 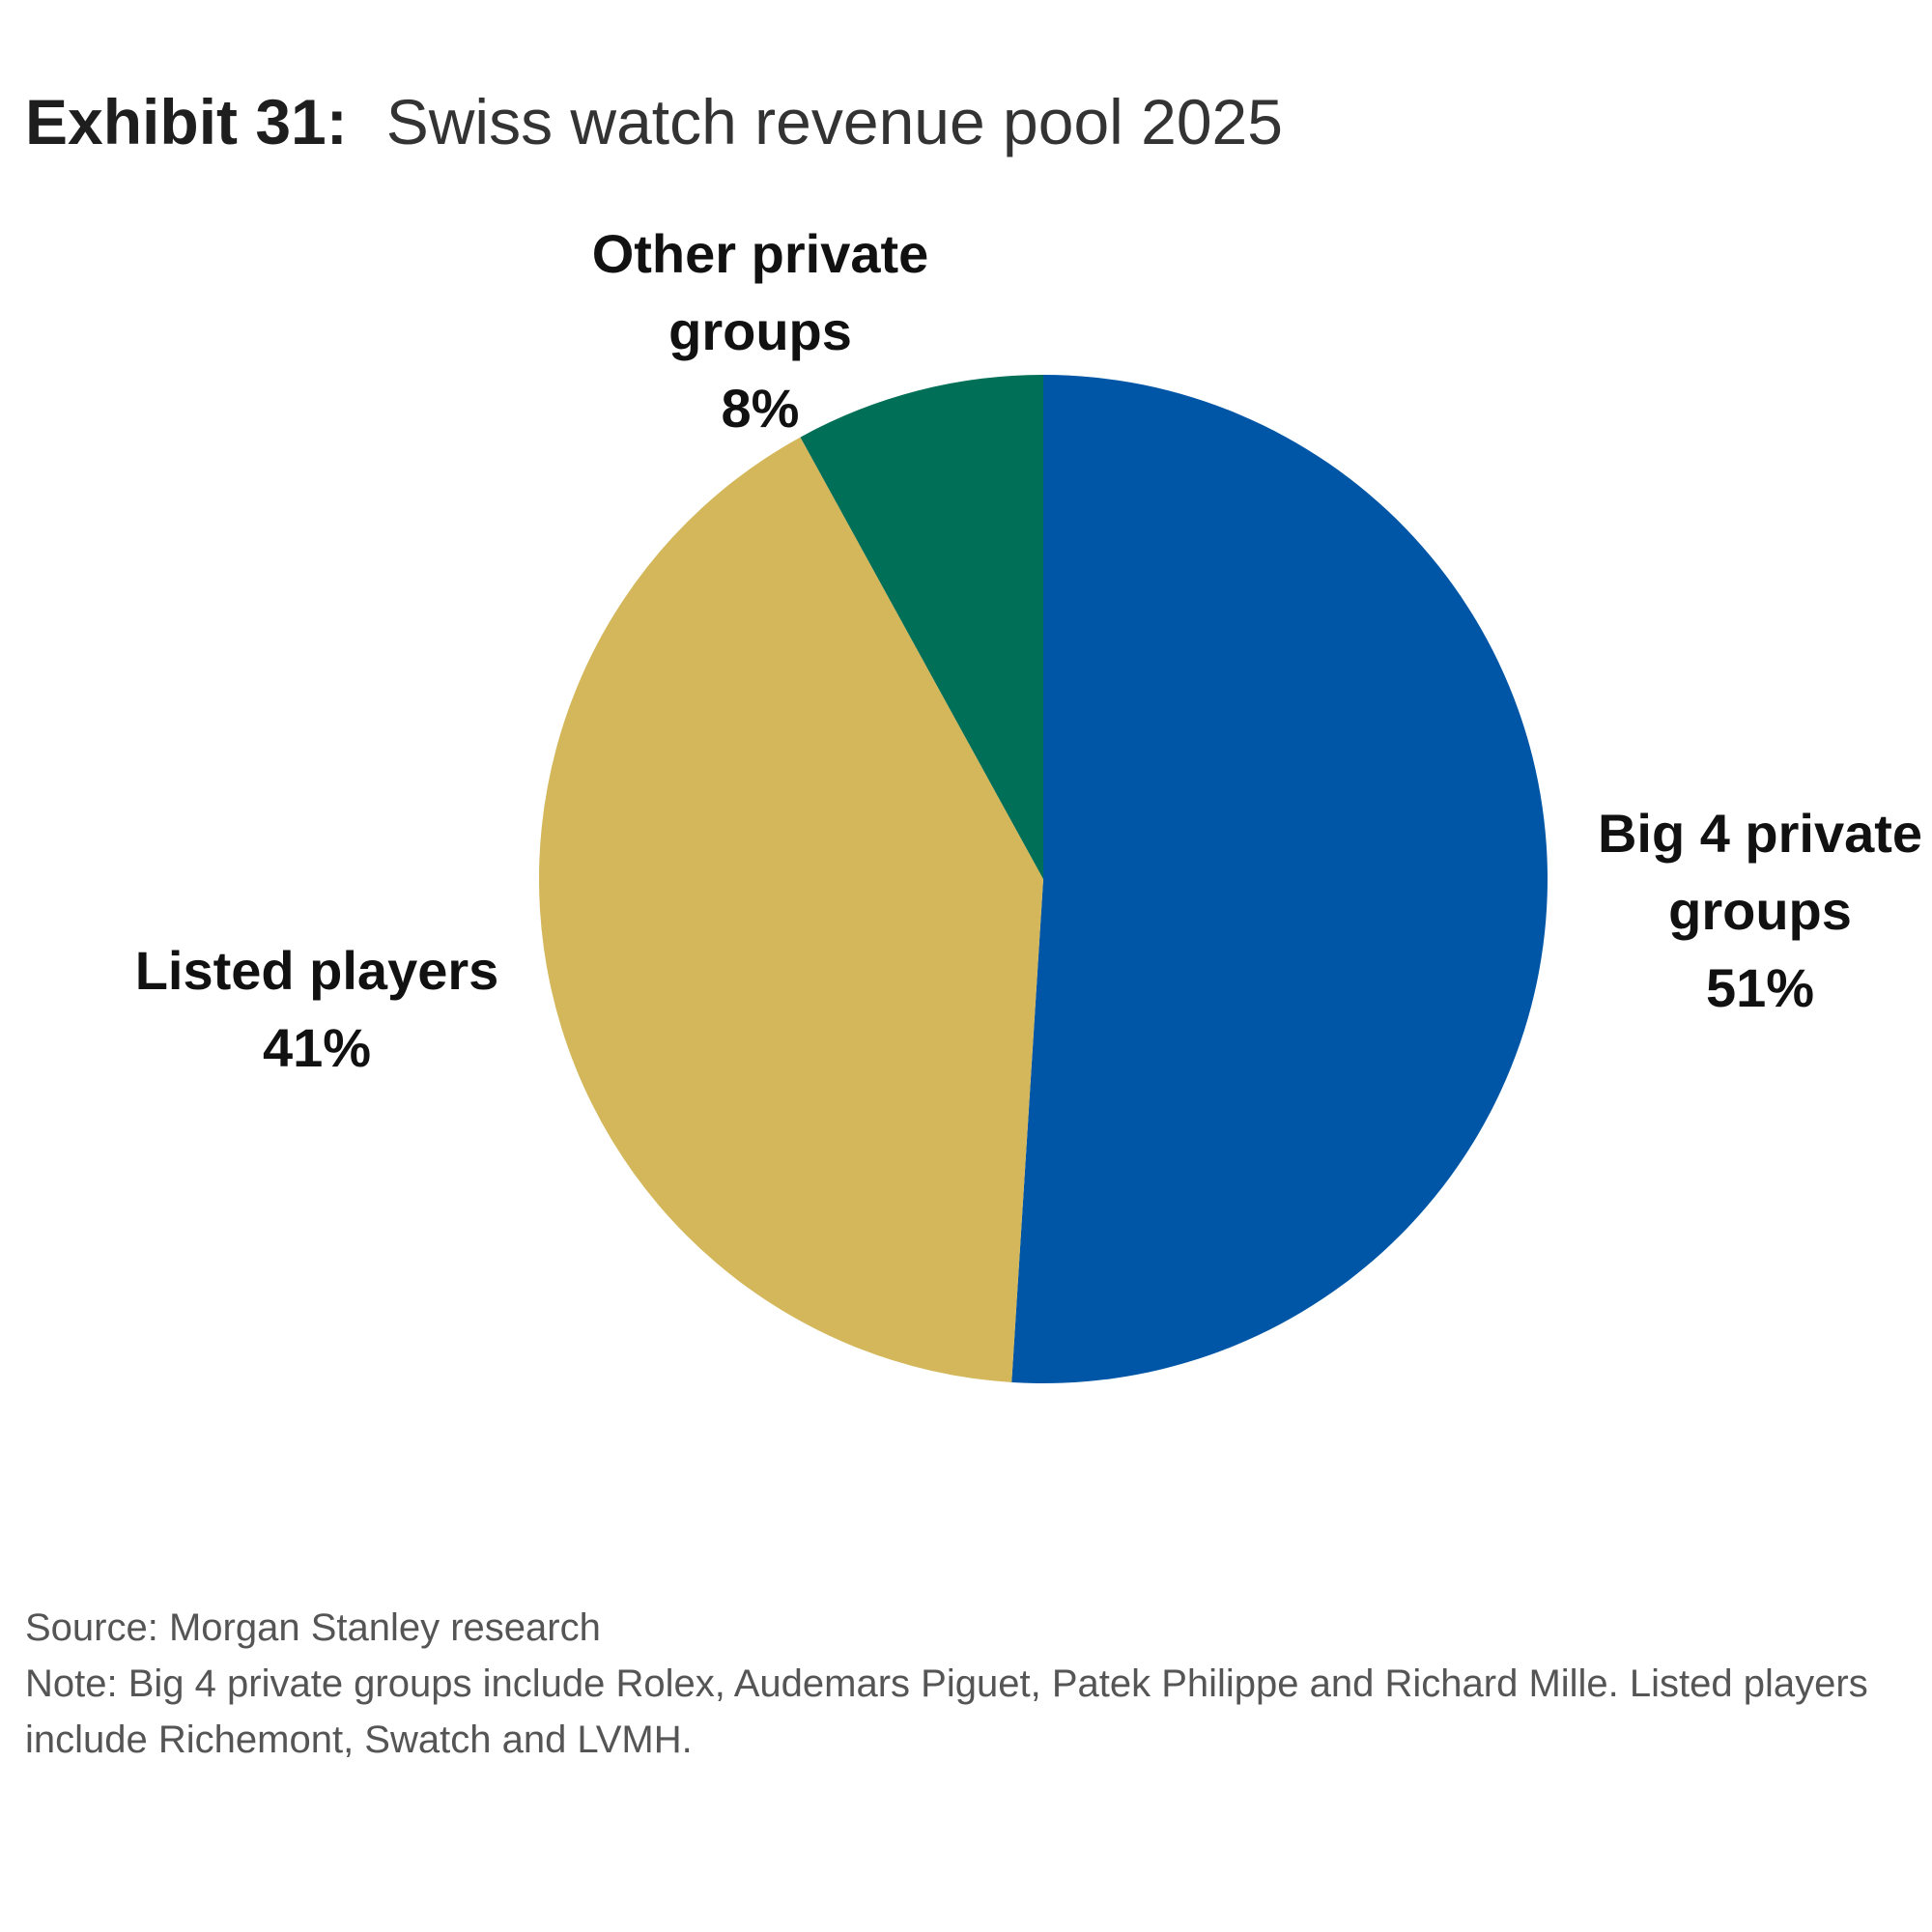 What do you see at coordinates (1760, 987) in the screenshot?
I see `data-label-value: 51%` at bounding box center [1760, 987].